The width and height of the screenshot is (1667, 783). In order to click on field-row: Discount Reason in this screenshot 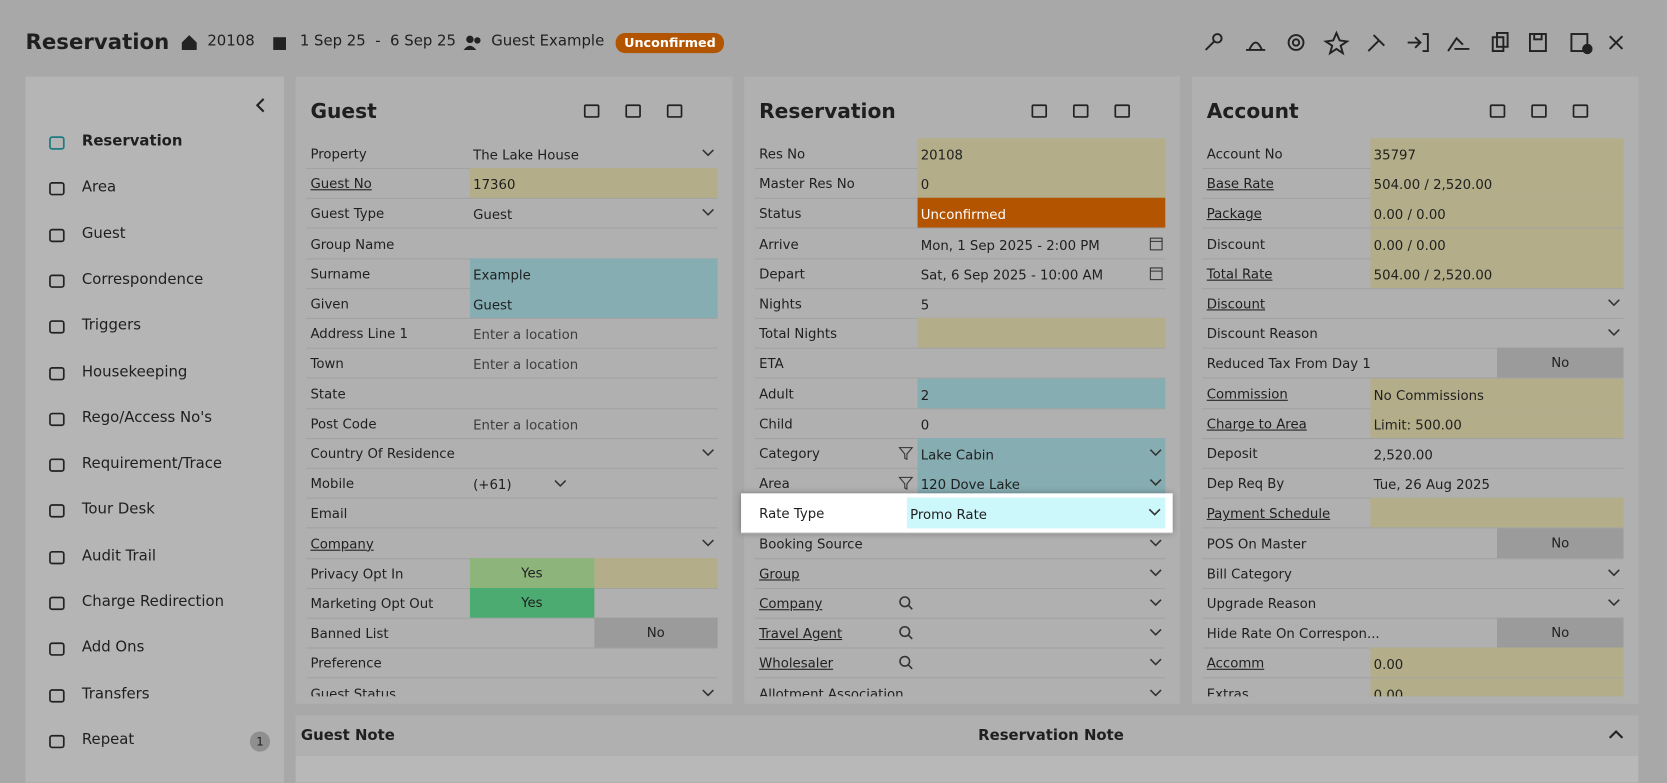, I will do `click(1413, 333)`.